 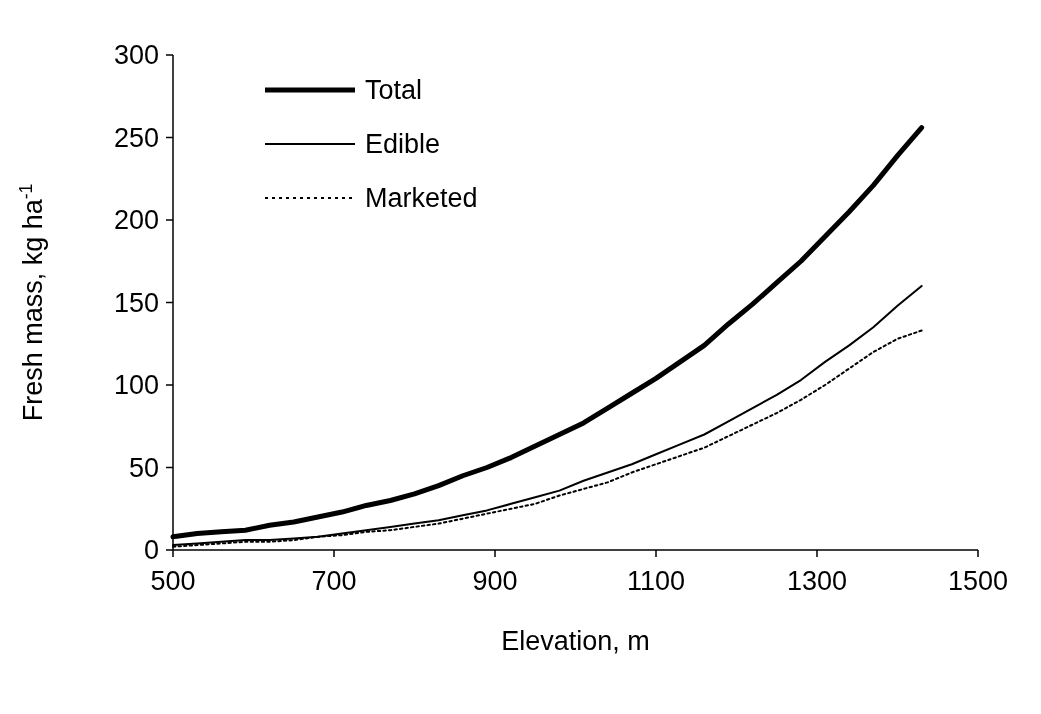 I want to click on legend-label: Edible, so click(x=403, y=144).